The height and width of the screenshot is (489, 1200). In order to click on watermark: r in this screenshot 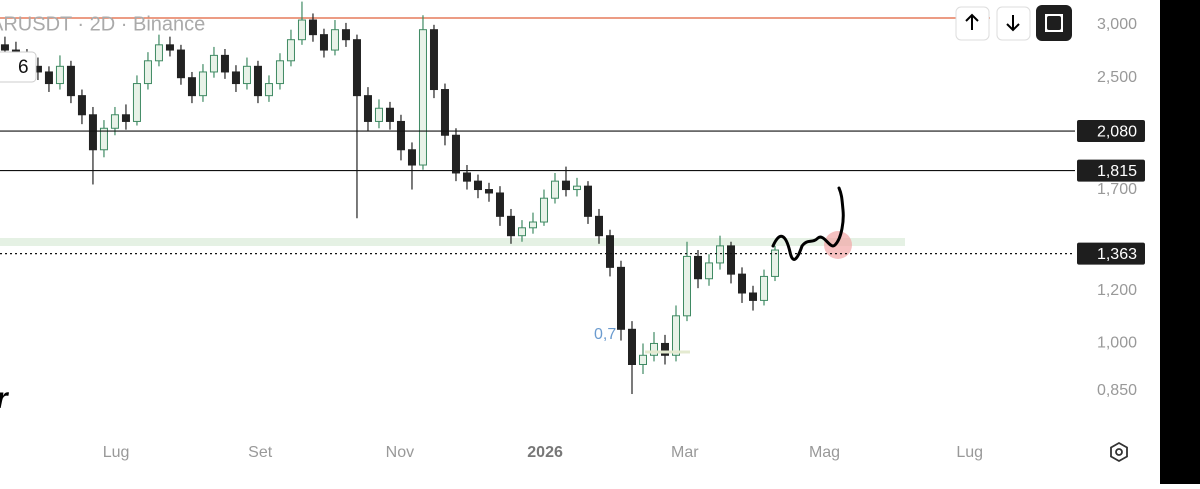, I will do `click(5, 398)`.